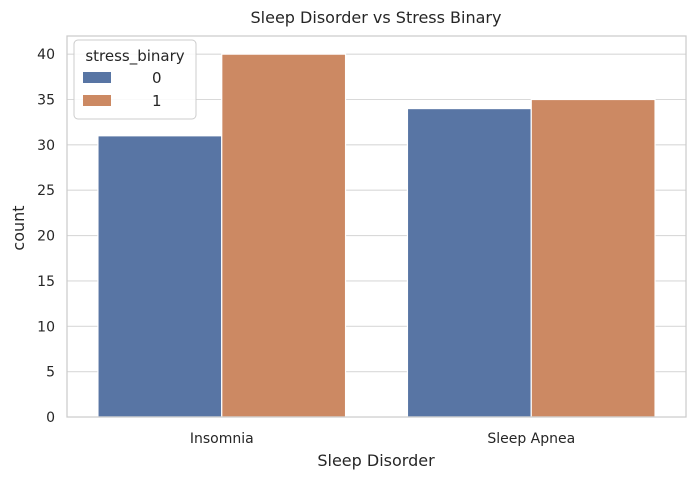  Describe the element at coordinates (135, 79) in the screenshot. I see `legend: stress_binary 0 1` at that location.